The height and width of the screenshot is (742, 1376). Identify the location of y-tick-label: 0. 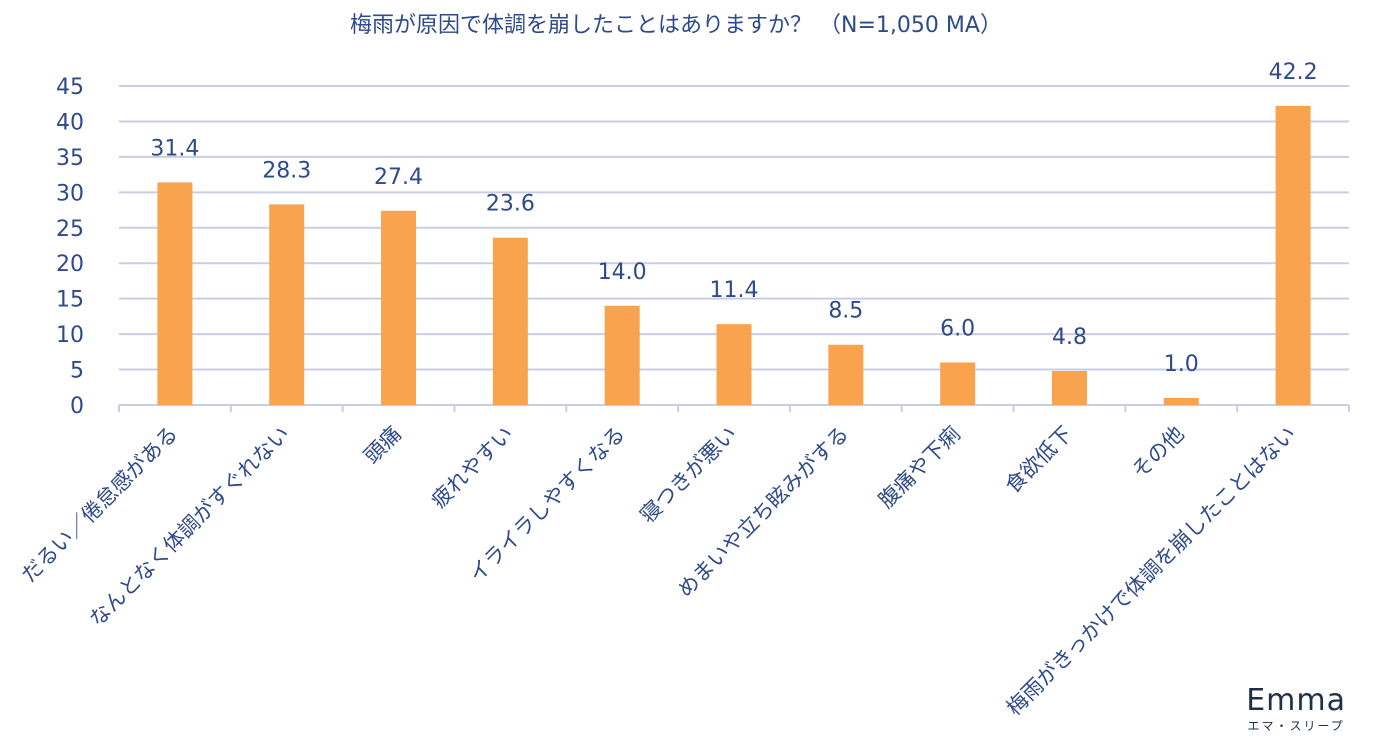
(77, 406).